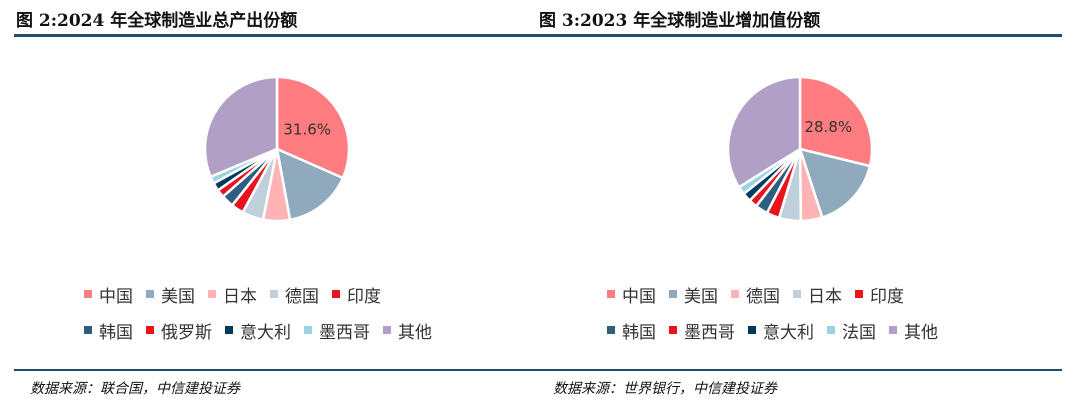 This screenshot has height=407, width=1080. I want to click on legend-row: 中国 美国 日本 德国 印度, so click(294, 294).